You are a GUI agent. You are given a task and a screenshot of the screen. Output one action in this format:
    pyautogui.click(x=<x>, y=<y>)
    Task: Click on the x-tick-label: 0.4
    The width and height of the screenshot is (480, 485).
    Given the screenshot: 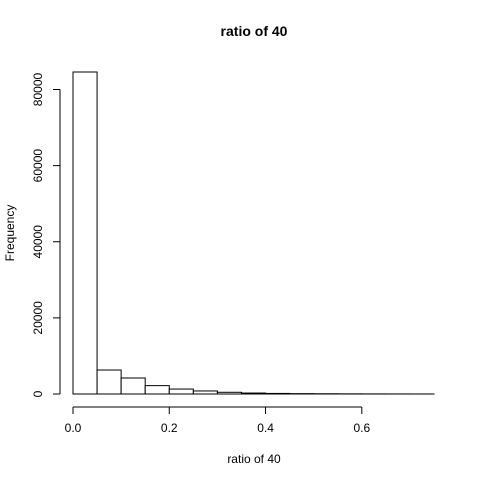 What is the action you would take?
    pyautogui.click(x=265, y=428)
    